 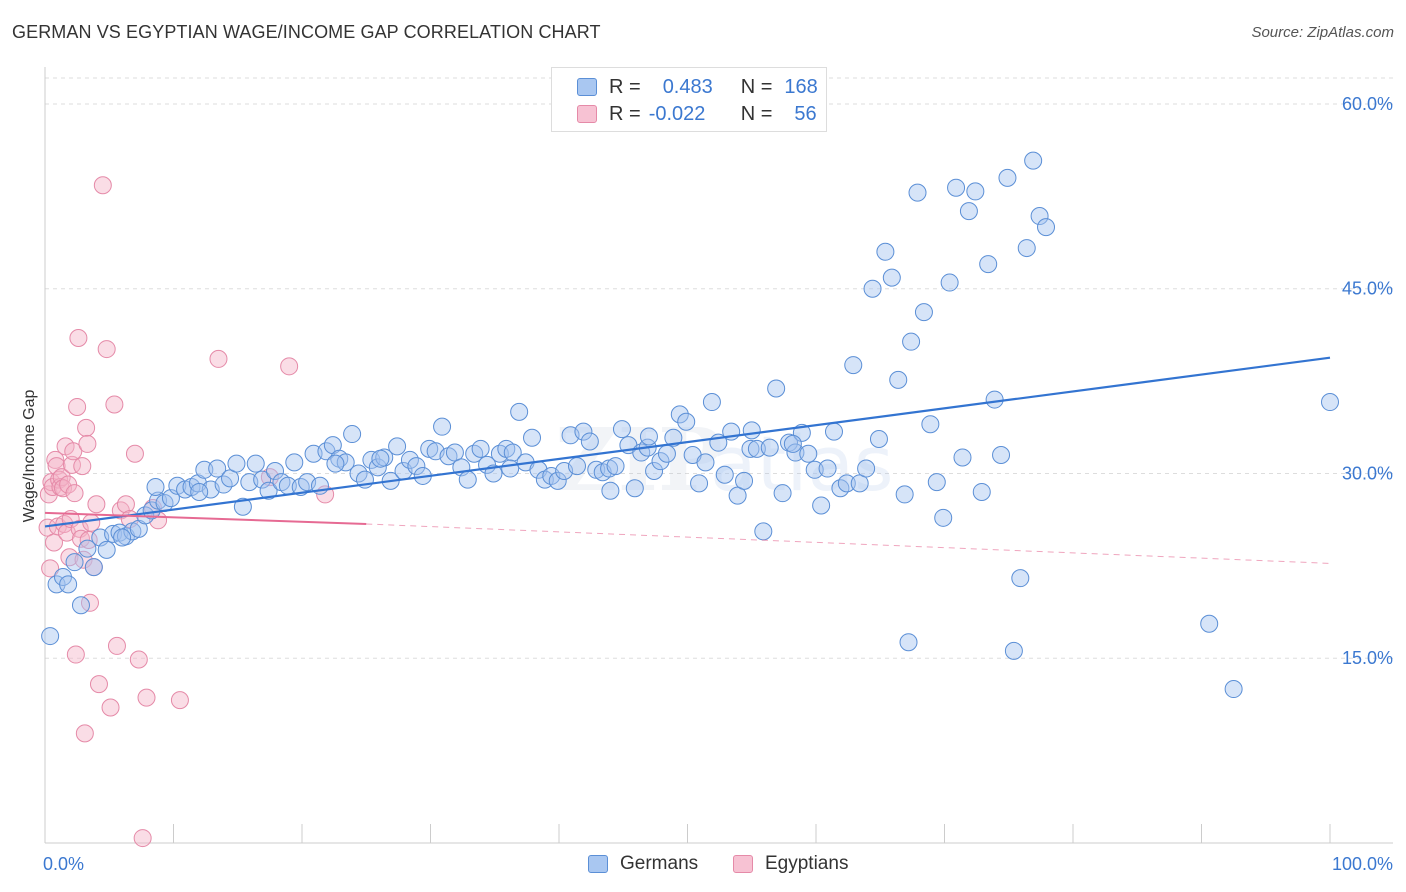 What do you see at coordinates (1367, 289) in the screenshot?
I see `y-tick-label: 45.0%` at bounding box center [1367, 289].